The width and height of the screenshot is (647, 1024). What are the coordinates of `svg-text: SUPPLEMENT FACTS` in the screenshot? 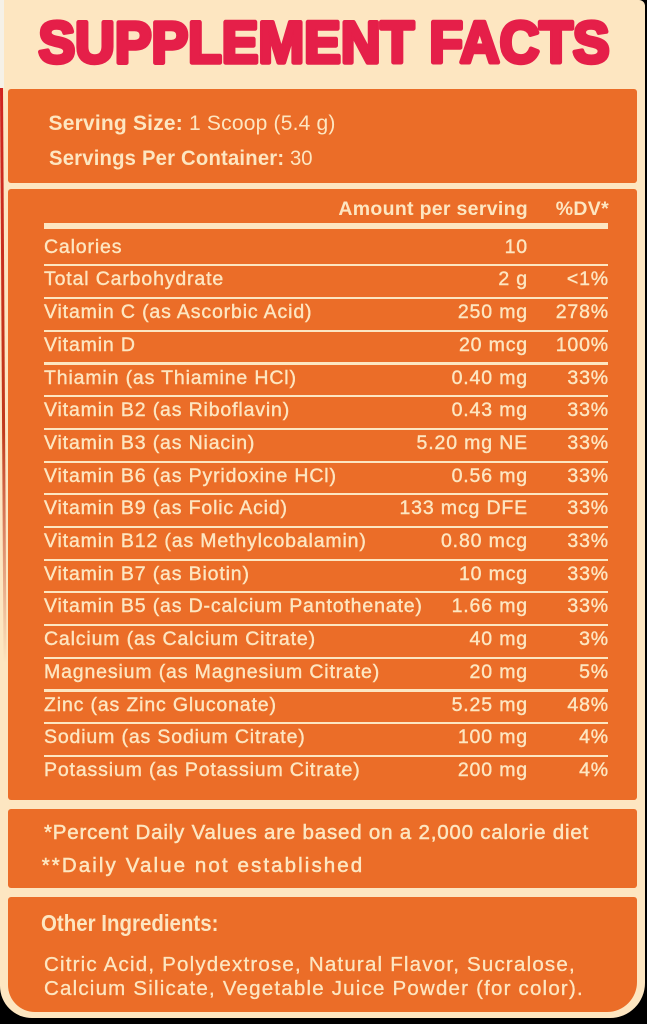 It's located at (324, 43).